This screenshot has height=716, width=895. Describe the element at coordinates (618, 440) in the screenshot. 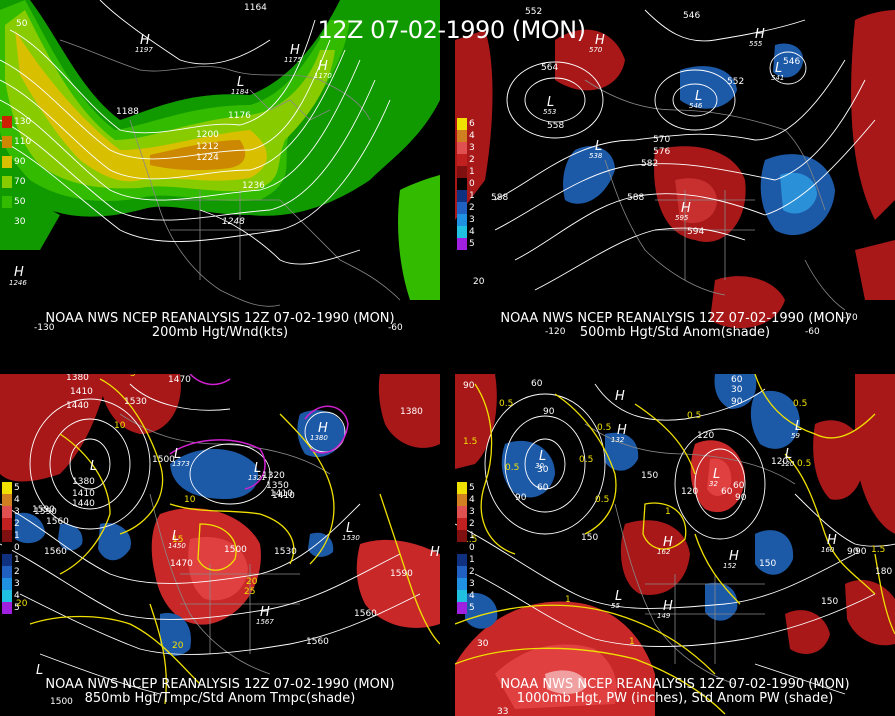

I see `high-value: 132` at that location.